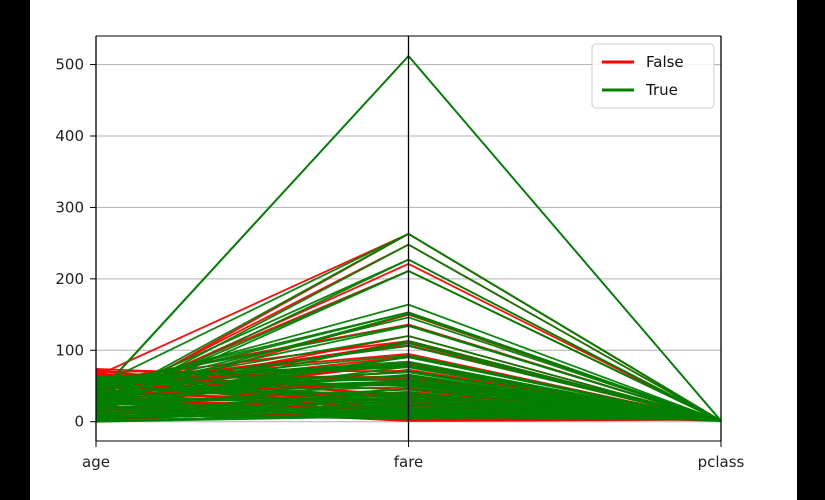  I want to click on x-tick-label-pclass: pclass, so click(721, 462).